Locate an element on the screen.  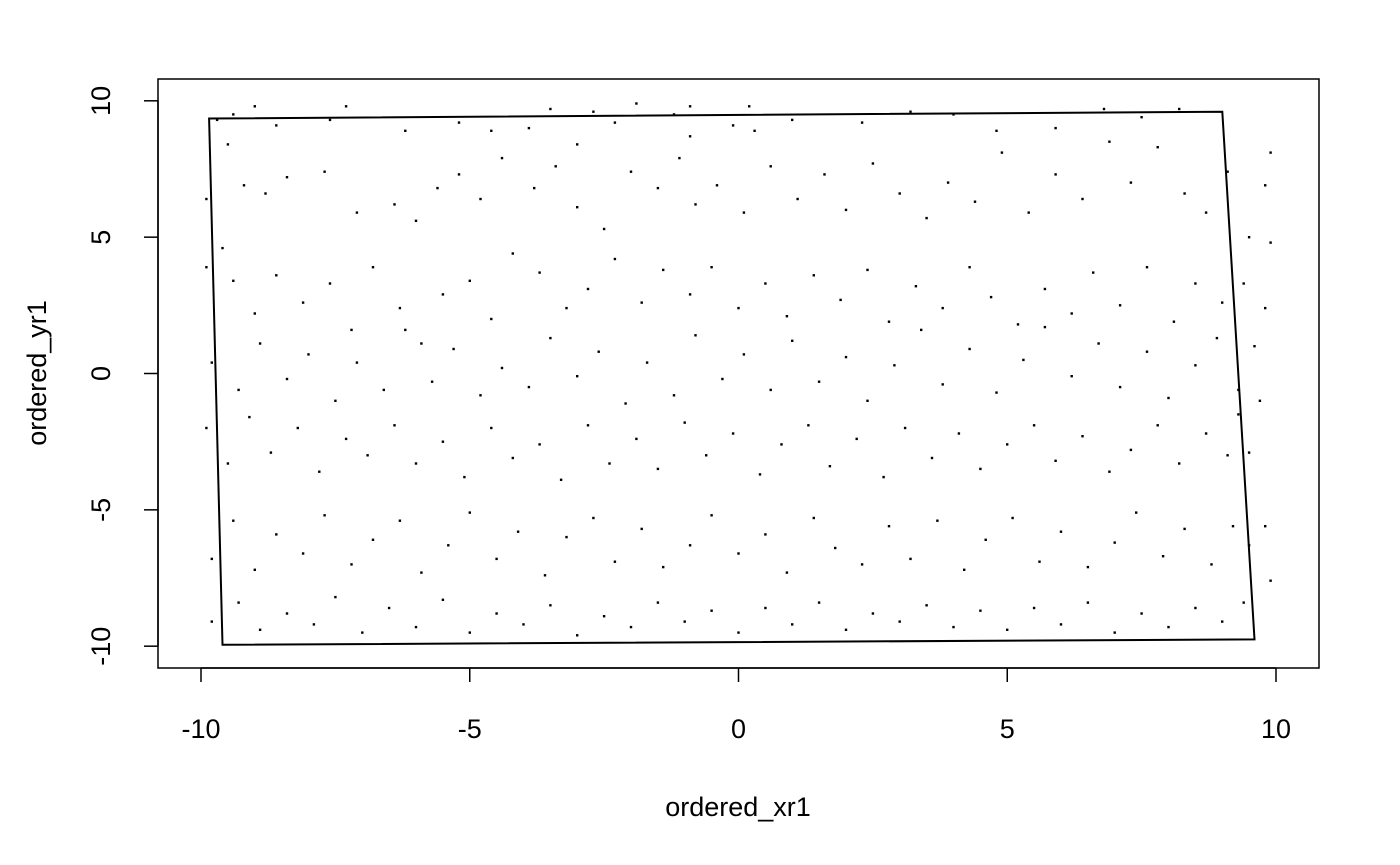
x-tick-label-2: 0 is located at coordinates (738, 729).